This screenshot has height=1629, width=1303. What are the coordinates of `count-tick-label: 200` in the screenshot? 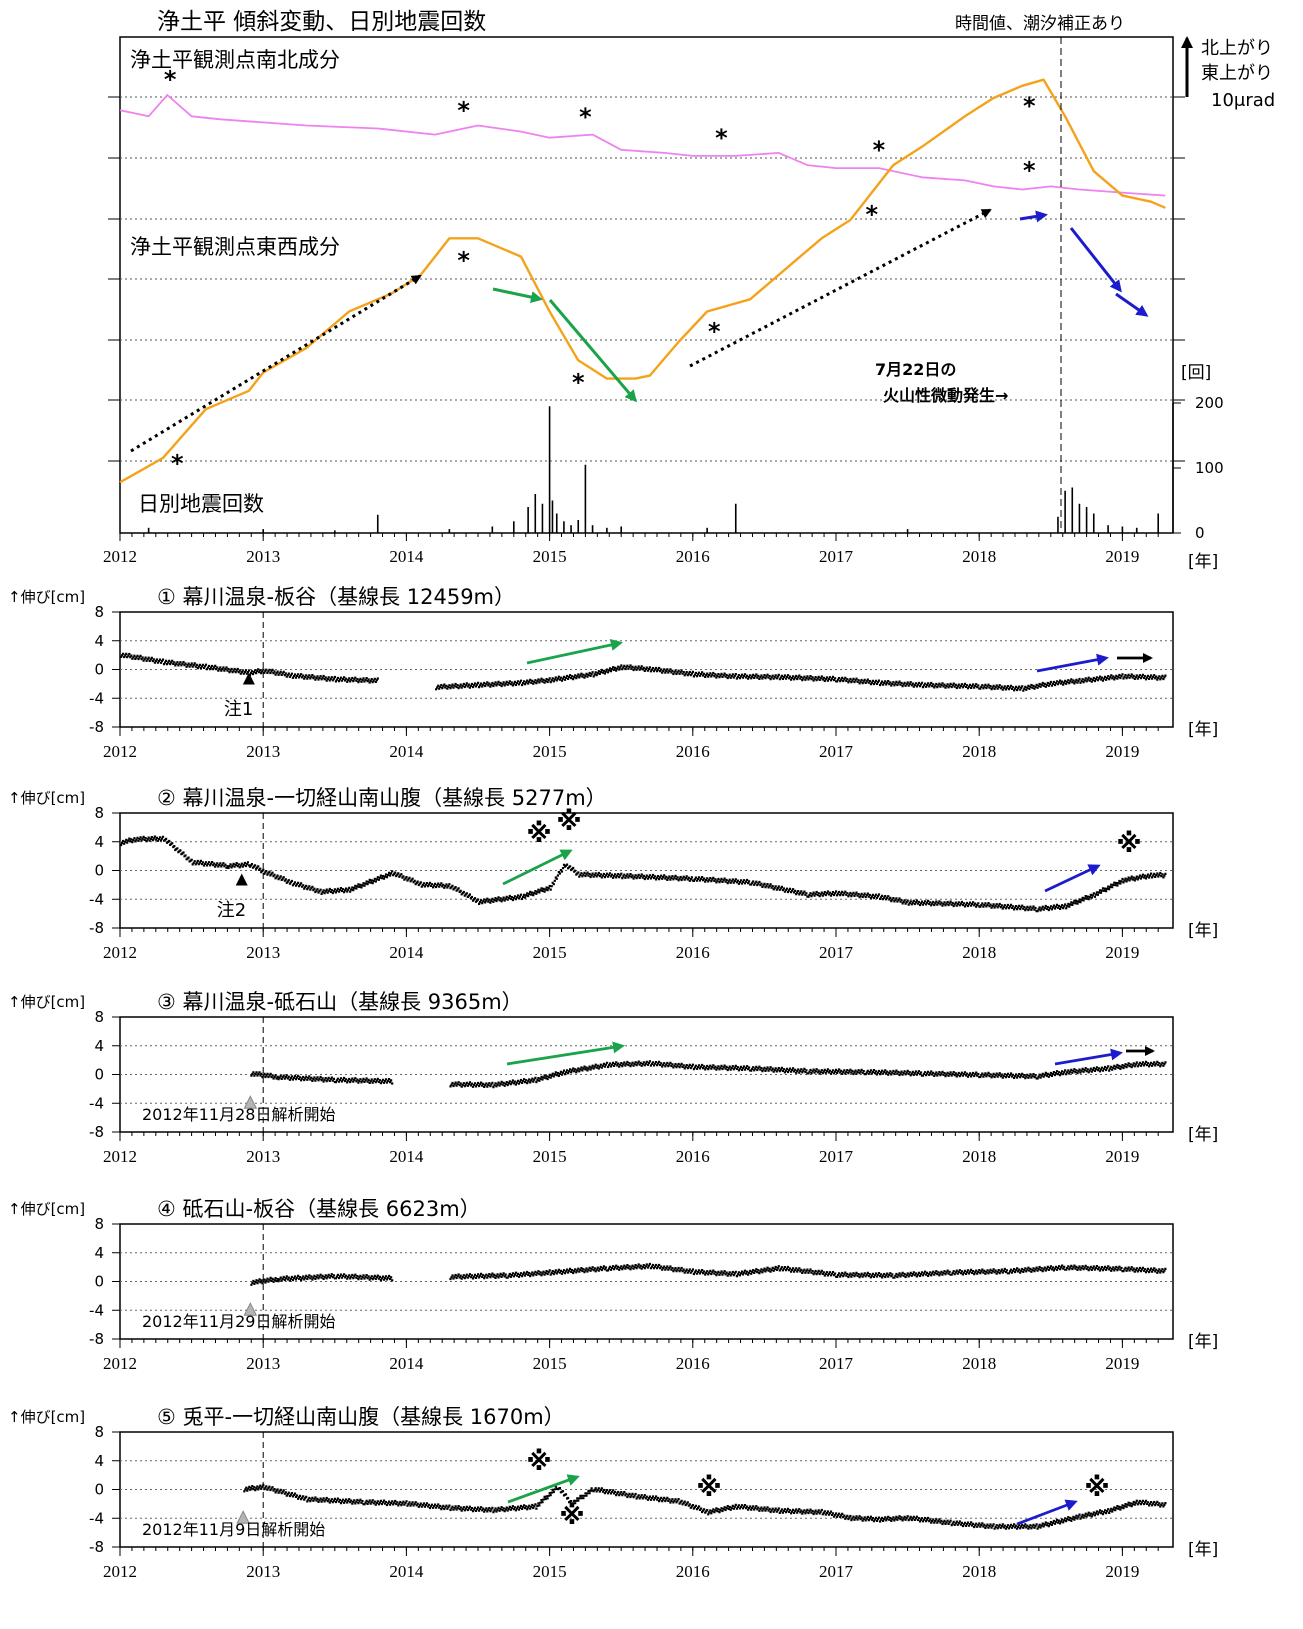 It's located at (1209, 403).